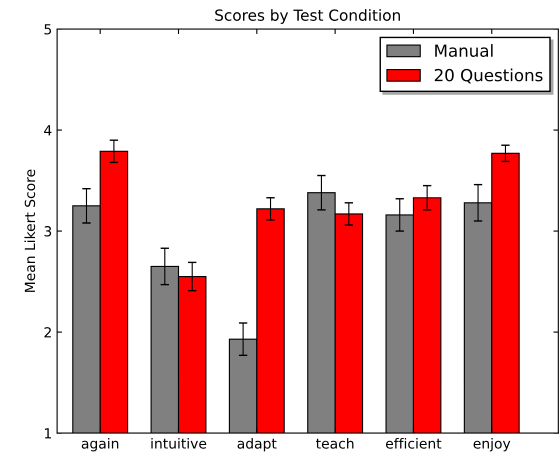 The image size is (560, 454). What do you see at coordinates (30, 231) in the screenshot?
I see `y-axis-title: Mean Likert Score` at bounding box center [30, 231].